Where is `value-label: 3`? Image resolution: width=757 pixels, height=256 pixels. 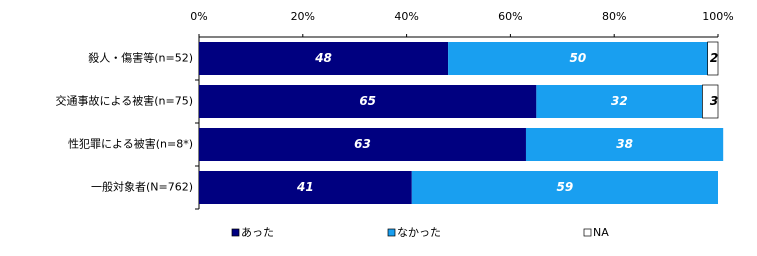 value-label: 3 is located at coordinates (714, 101).